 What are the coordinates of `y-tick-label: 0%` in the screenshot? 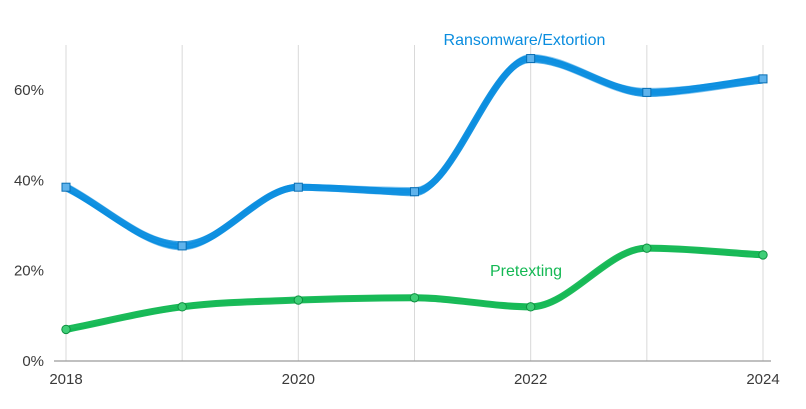 It's located at (33, 361).